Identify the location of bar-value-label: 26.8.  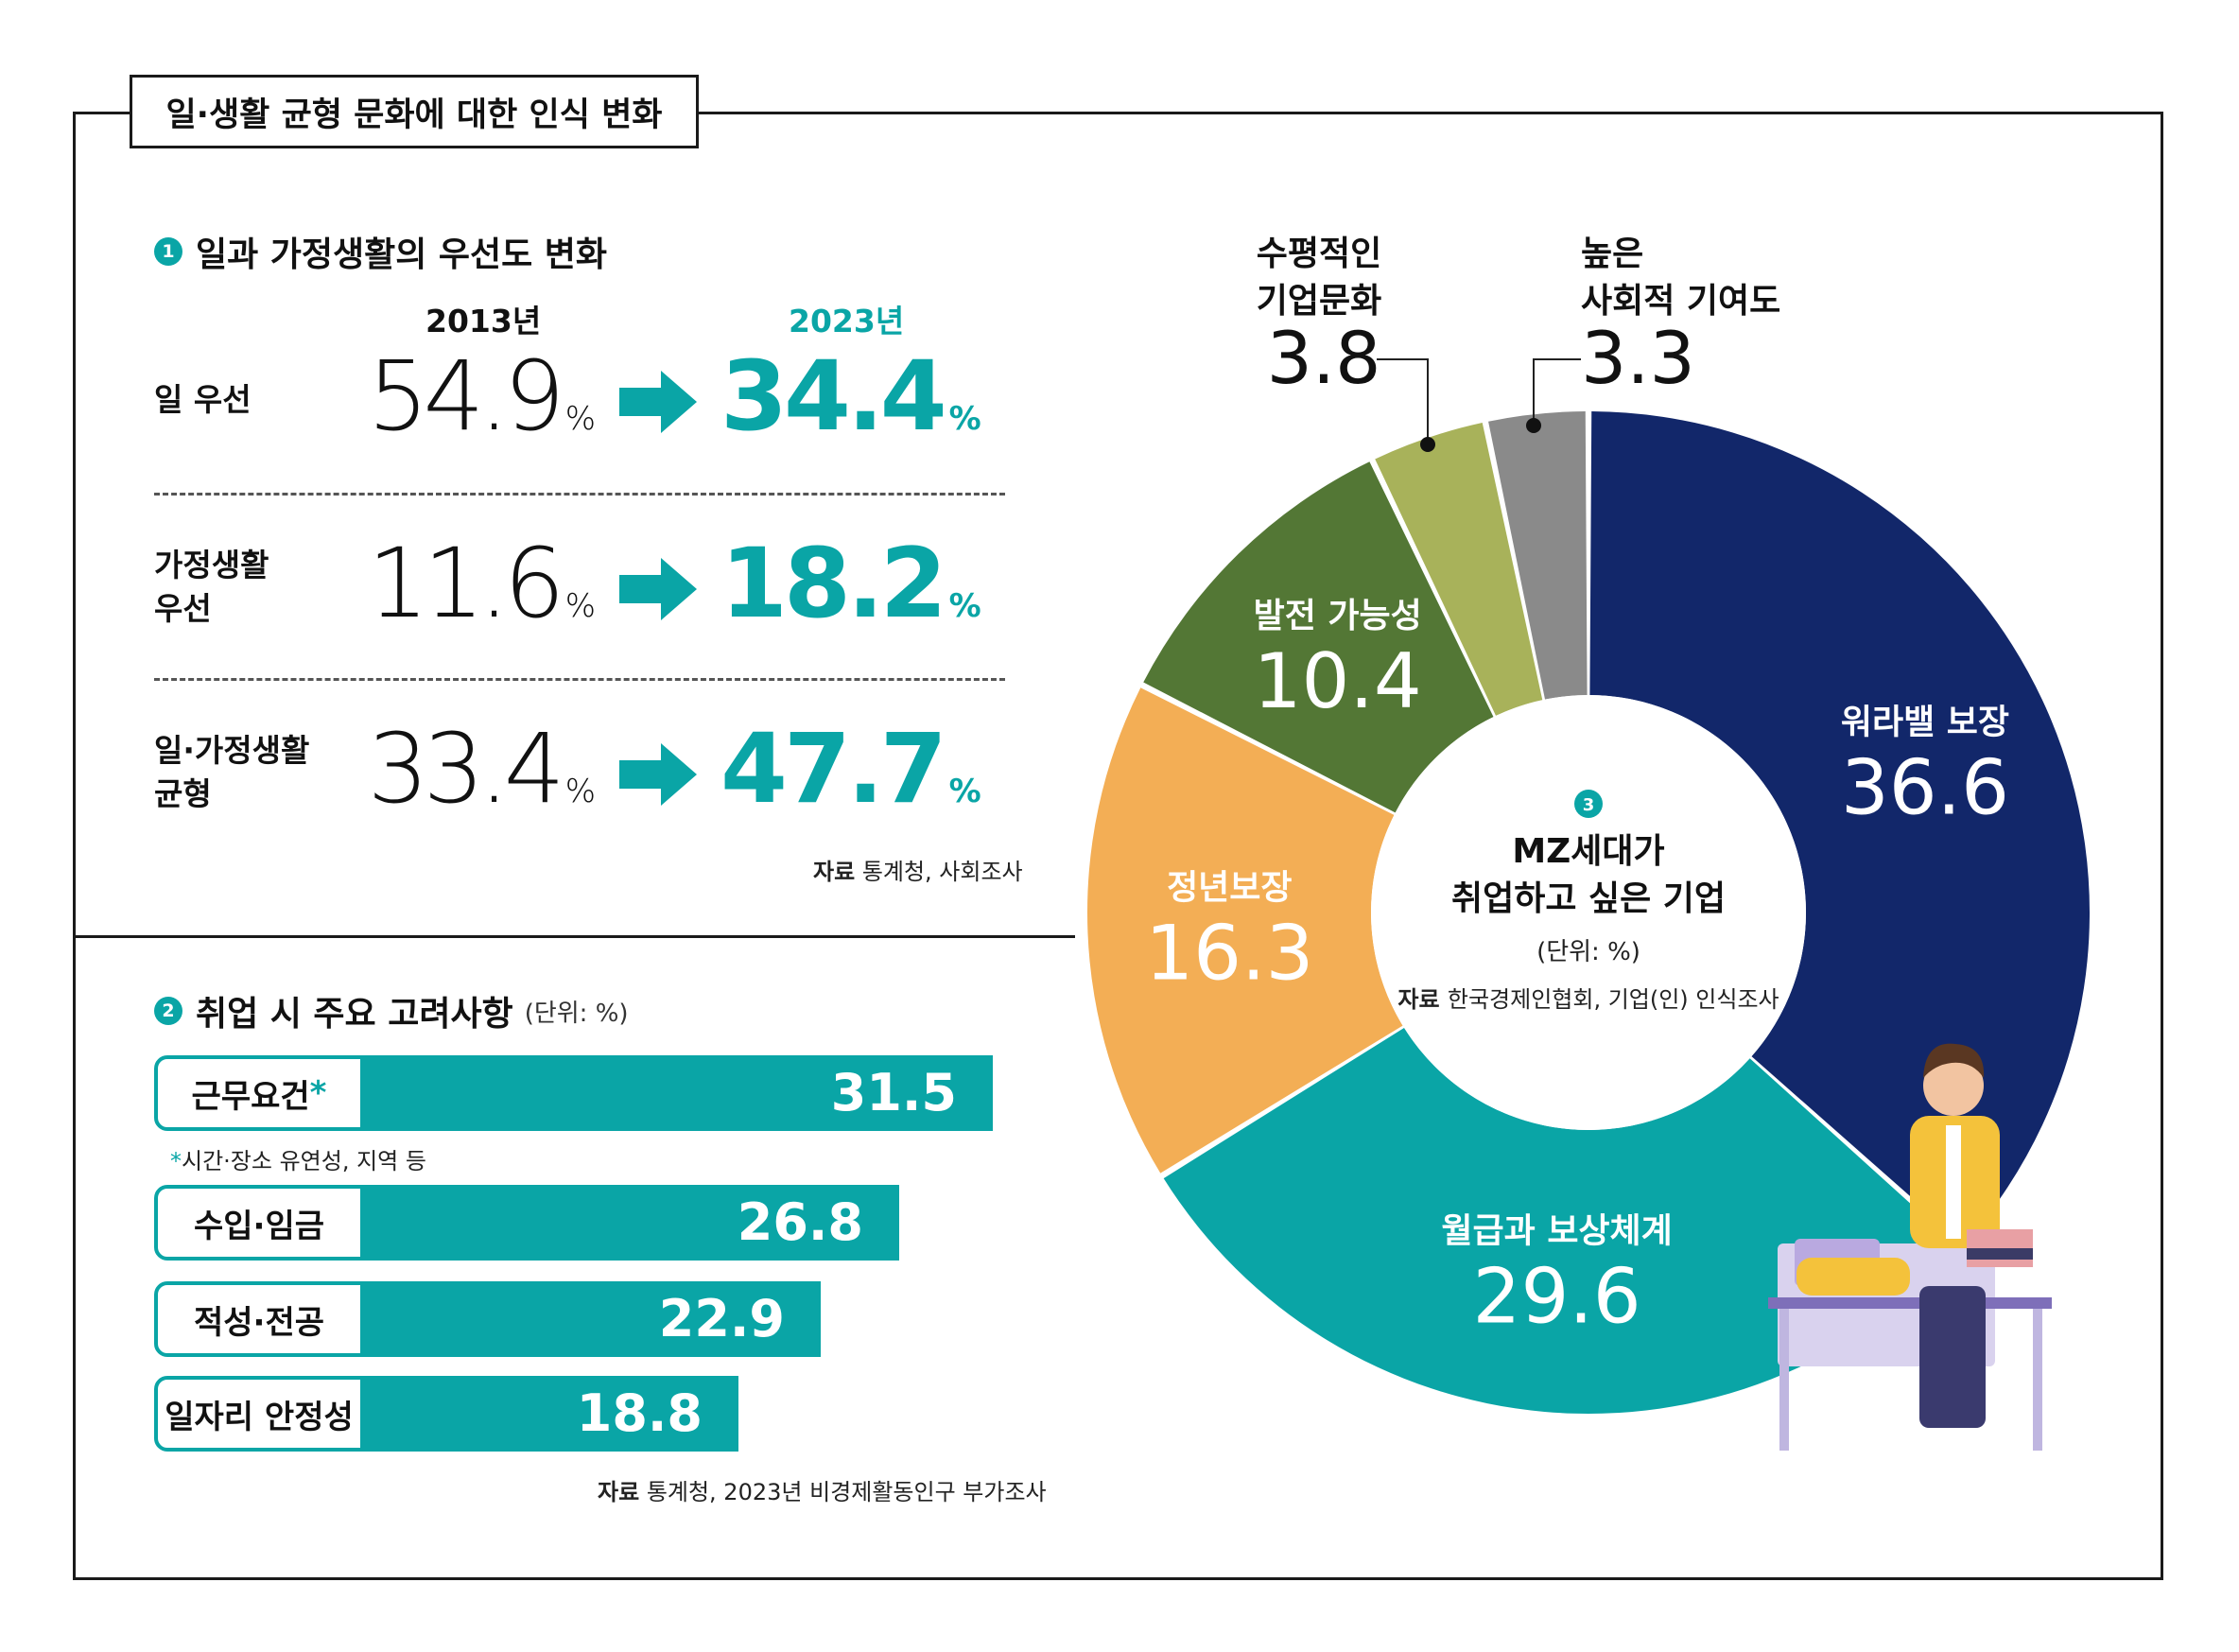
(800, 1222).